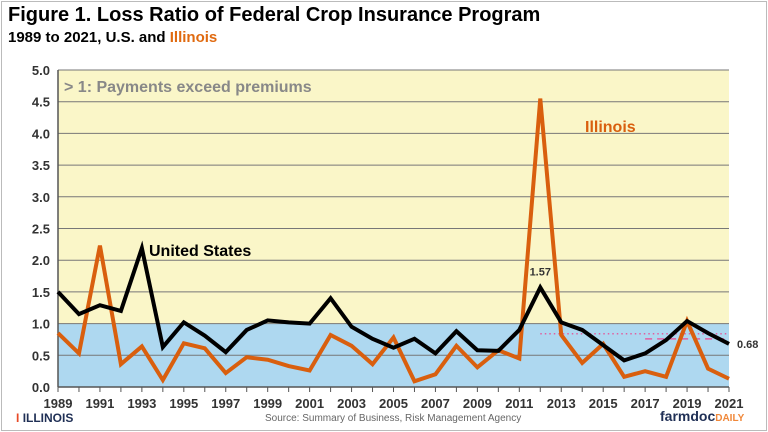 This screenshot has width=768, height=432. I want to click on series-label-united-states: United States, so click(200, 251).